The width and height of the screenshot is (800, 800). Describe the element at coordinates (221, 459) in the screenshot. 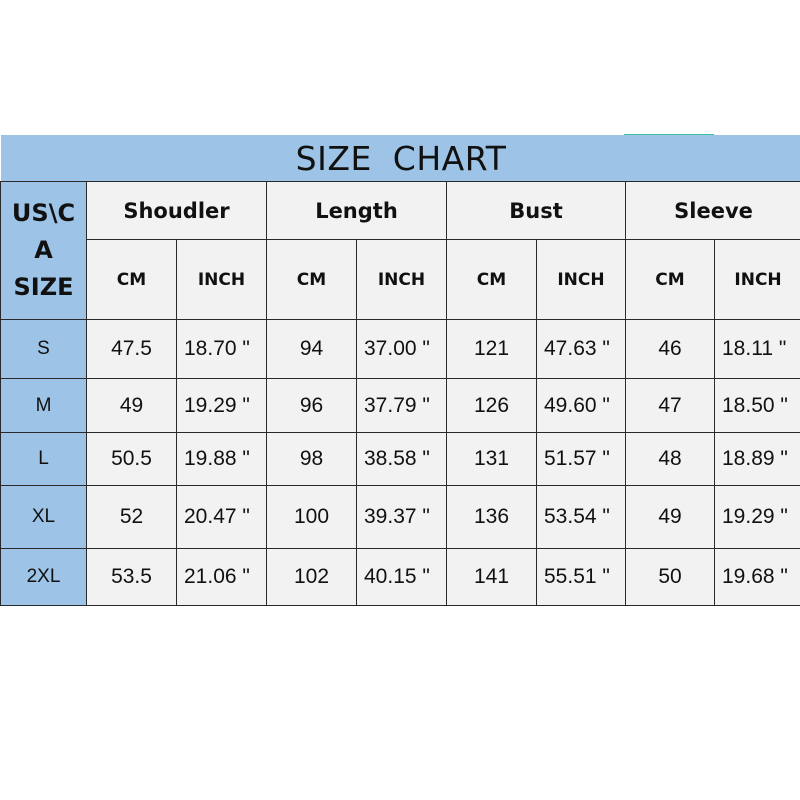

I see `inch-value: 19.88 "` at that location.